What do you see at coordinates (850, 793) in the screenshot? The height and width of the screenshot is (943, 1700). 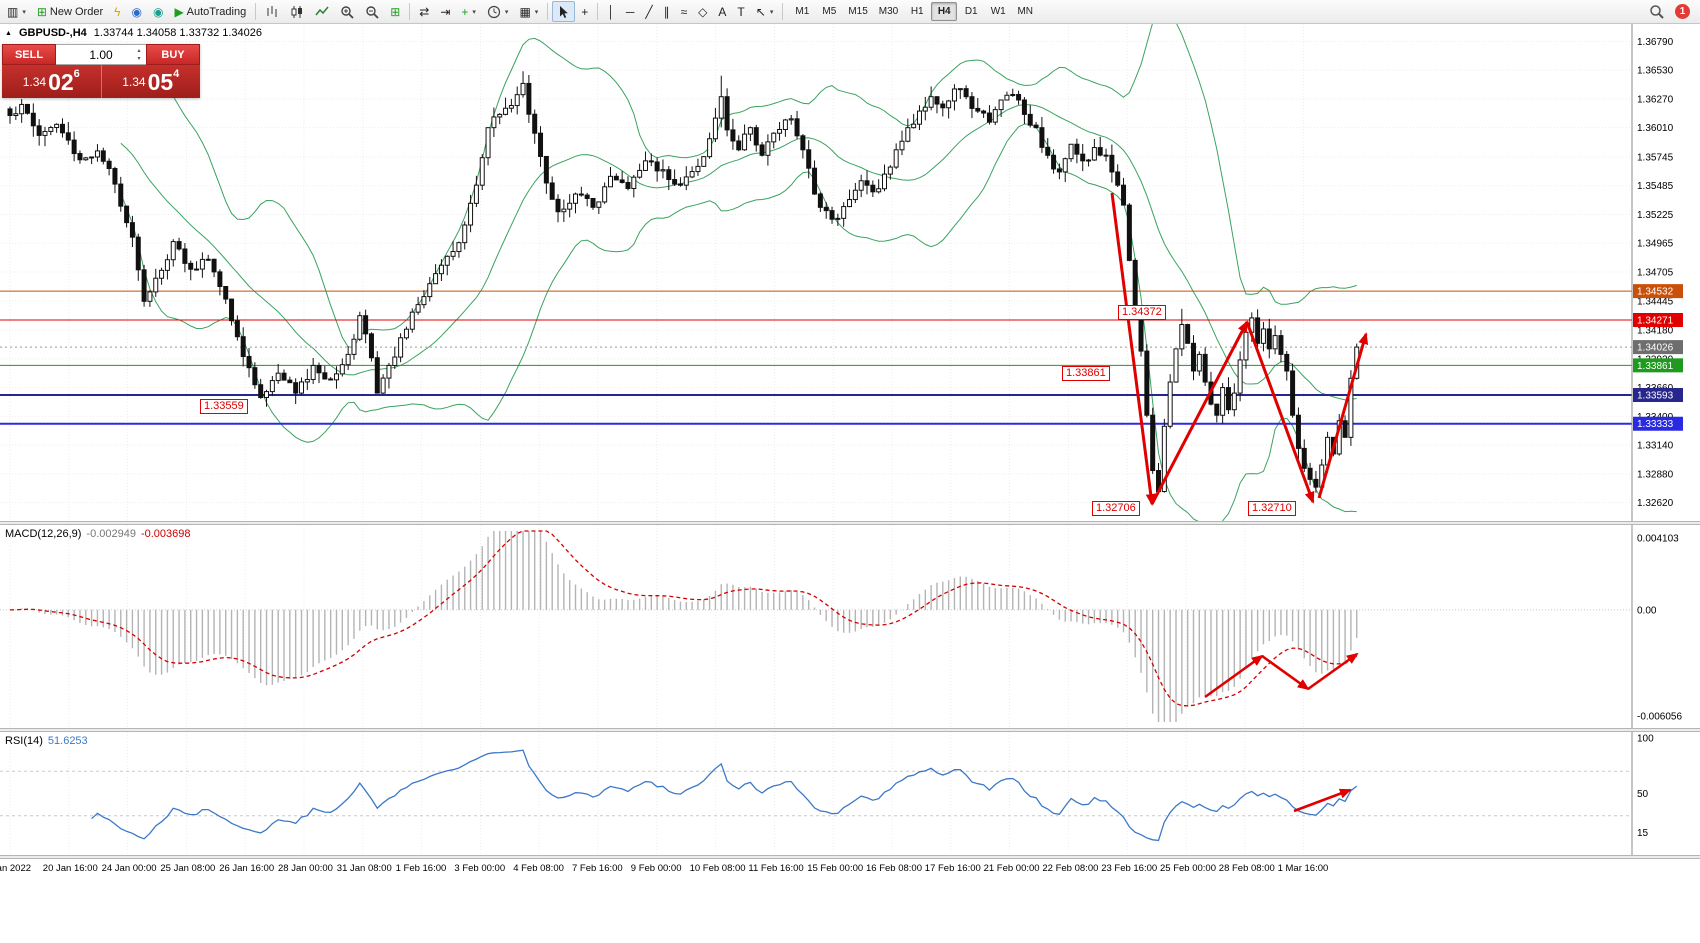 I see `rsi-canvas: 100 50 15` at bounding box center [850, 793].